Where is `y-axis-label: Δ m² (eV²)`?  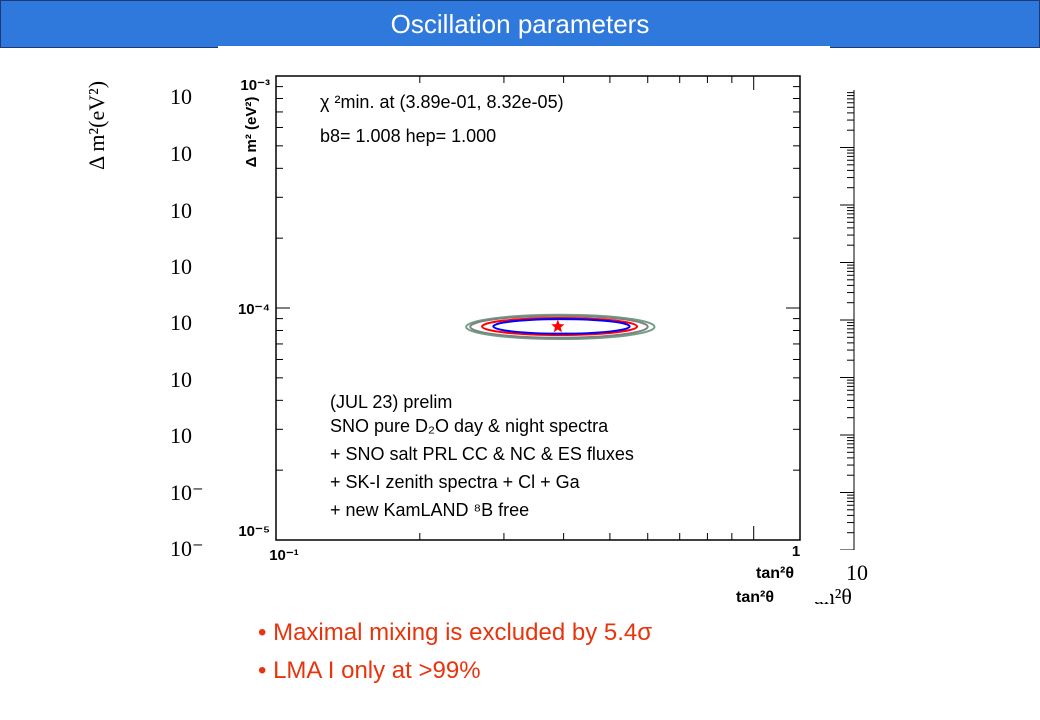
y-axis-label: Δ m² (eV²) is located at coordinates (251, 132).